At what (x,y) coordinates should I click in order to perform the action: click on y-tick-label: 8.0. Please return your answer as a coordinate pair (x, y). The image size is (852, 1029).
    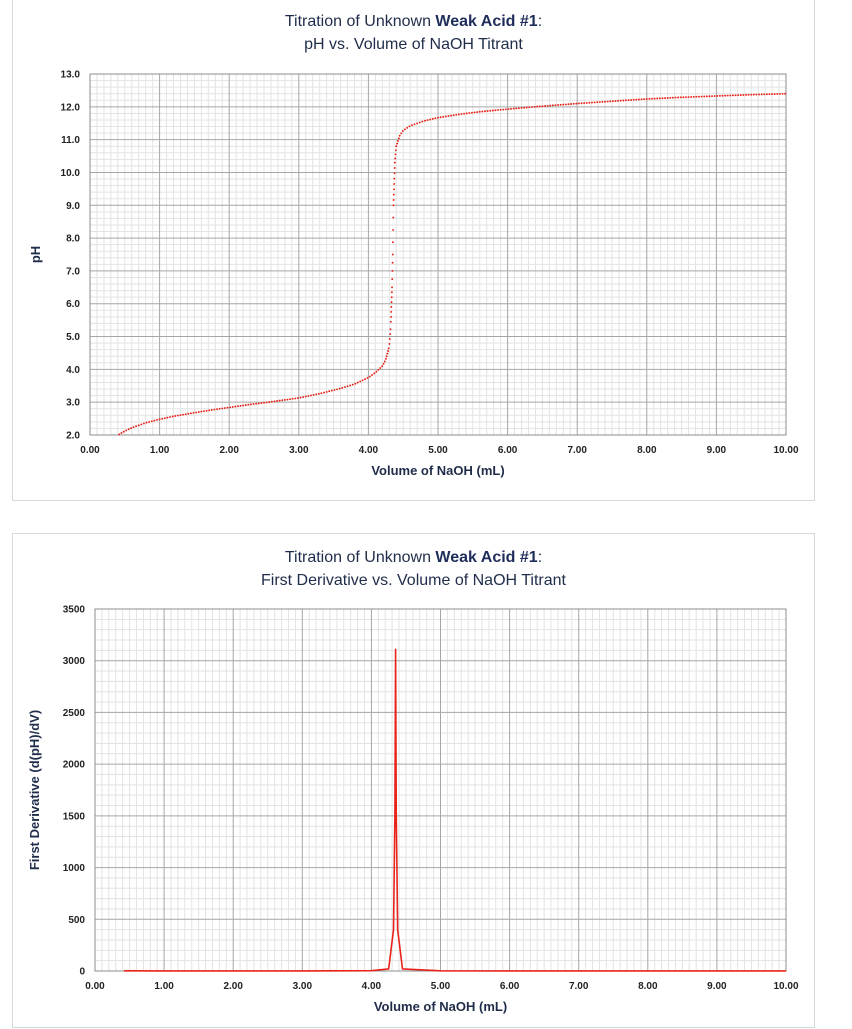
    Looking at the image, I should click on (73, 239).